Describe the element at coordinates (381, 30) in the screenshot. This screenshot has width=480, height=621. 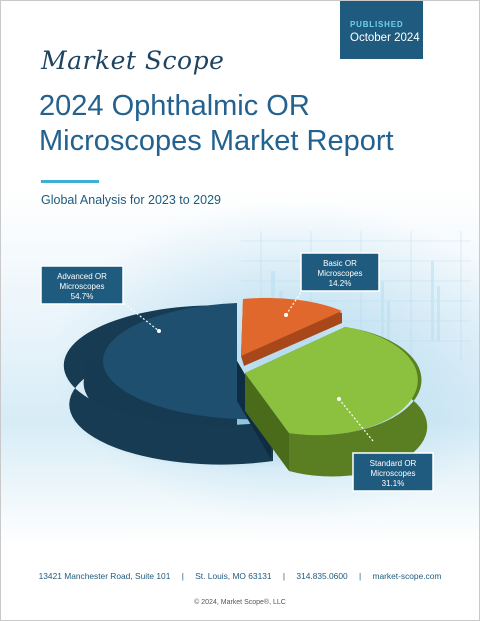
I see `published-badge: PUBLISHED October 2024` at that location.